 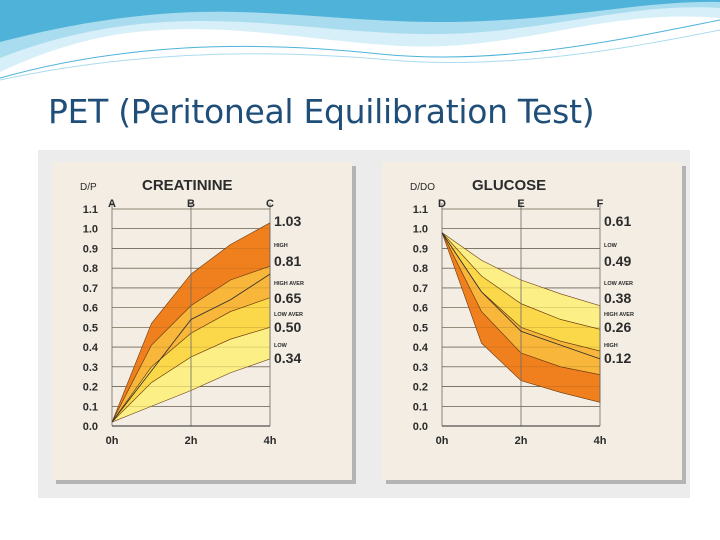 What do you see at coordinates (287, 298) in the screenshot?
I see `creatinine-value-label: 0.65` at bounding box center [287, 298].